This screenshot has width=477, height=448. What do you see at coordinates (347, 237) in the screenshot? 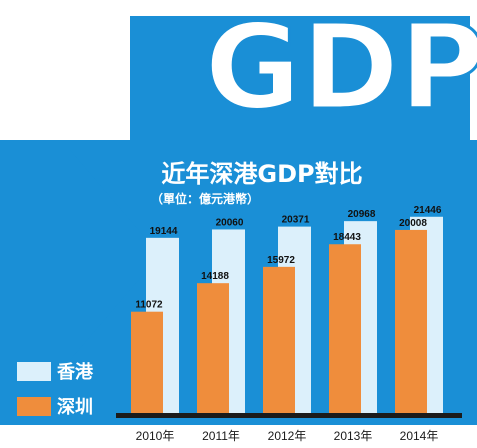
I see `label-shenzhen-3: 18443` at bounding box center [347, 237].